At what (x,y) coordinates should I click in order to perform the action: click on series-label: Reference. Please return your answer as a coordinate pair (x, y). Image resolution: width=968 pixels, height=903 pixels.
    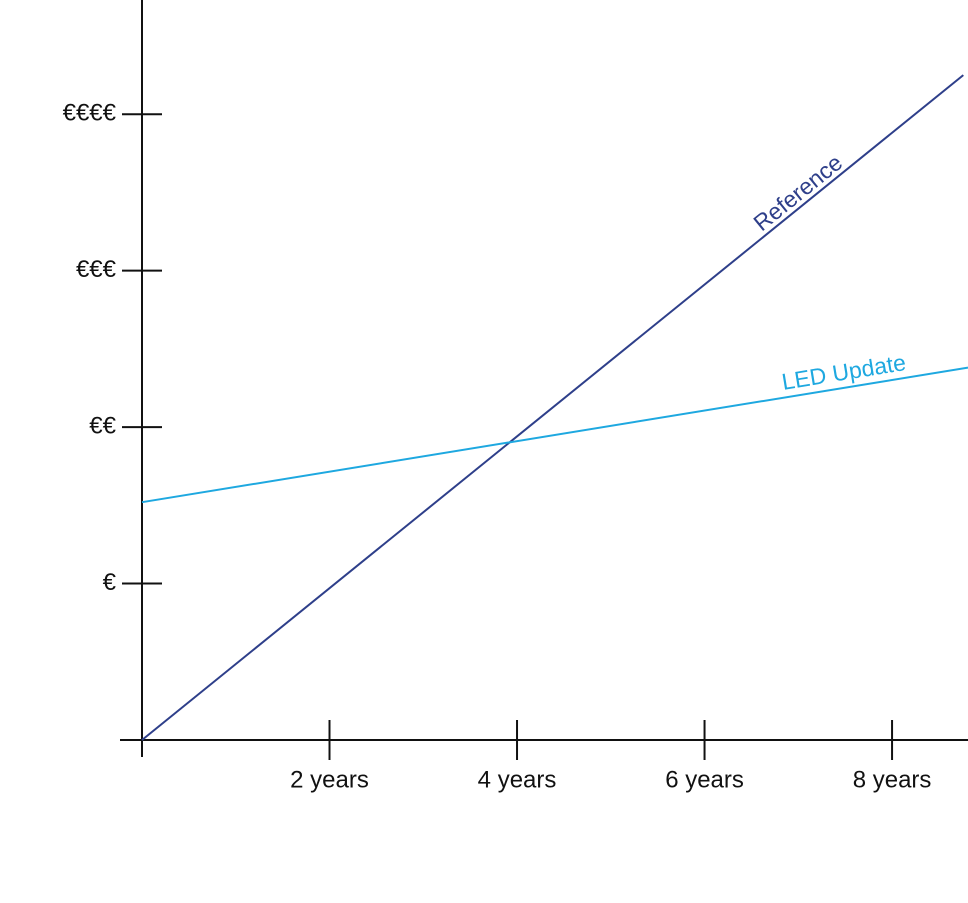
    Looking at the image, I should click on (797, 192).